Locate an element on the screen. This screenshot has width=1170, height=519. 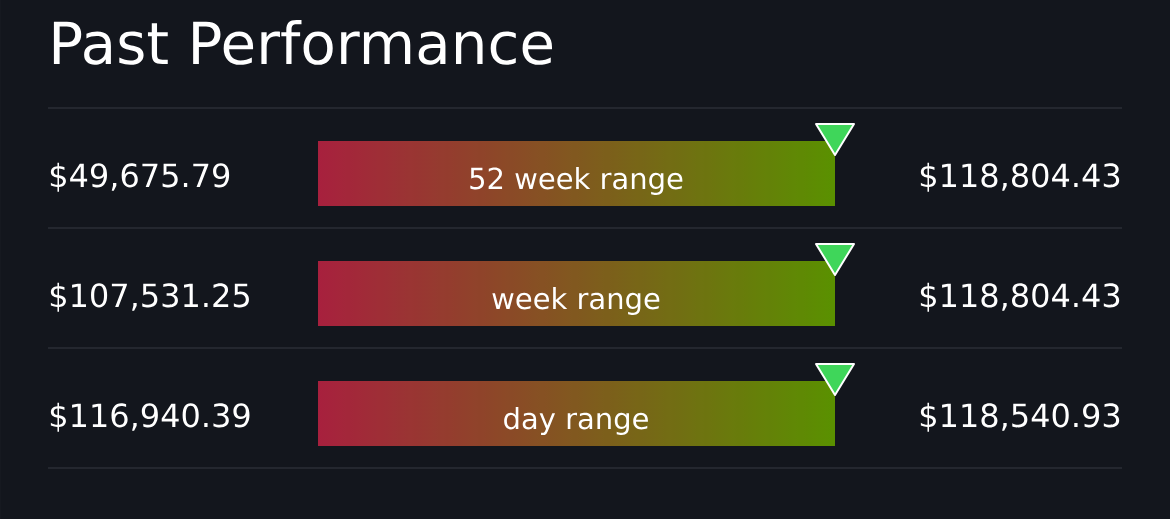
y-tick-label: week range is located at coordinates (576, 301).